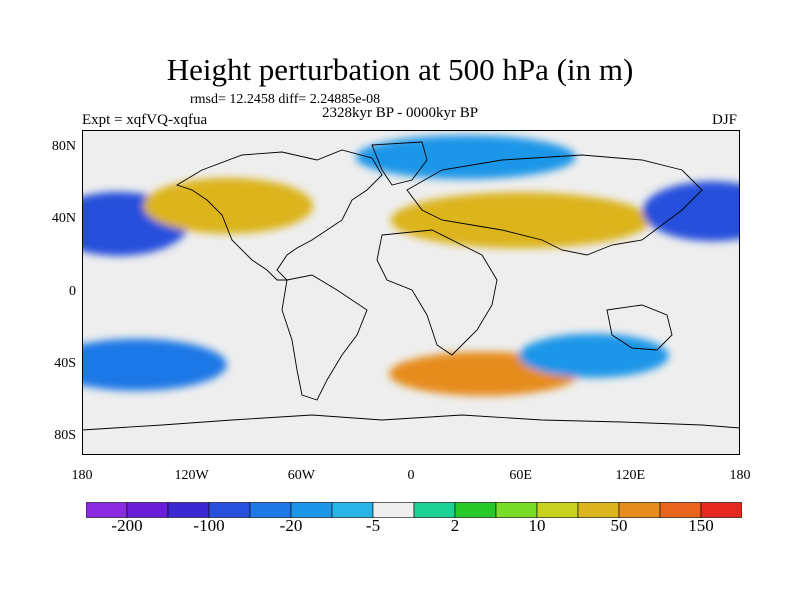 The height and width of the screenshot is (600, 800). Describe the element at coordinates (520, 475) in the screenshot. I see `lon-tick-label: 60E` at that location.